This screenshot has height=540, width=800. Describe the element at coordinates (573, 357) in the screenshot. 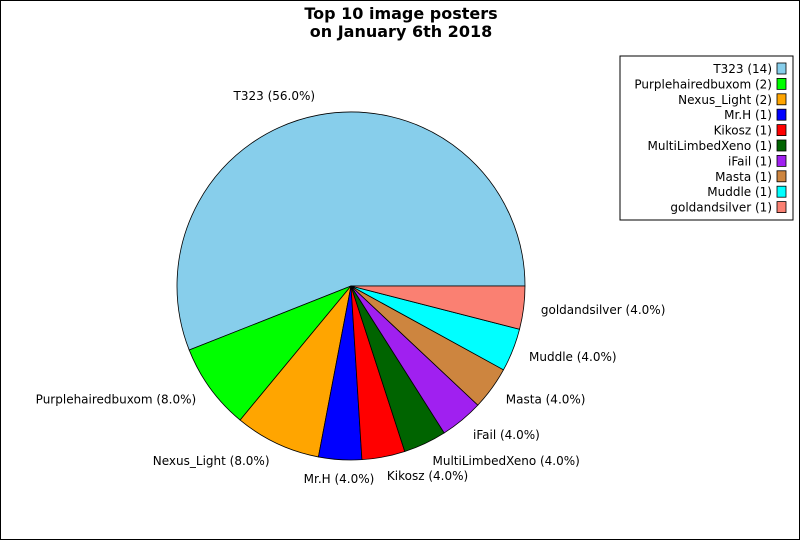

I see `slice-label-muddle: Muddle (4.0%)` at that location.